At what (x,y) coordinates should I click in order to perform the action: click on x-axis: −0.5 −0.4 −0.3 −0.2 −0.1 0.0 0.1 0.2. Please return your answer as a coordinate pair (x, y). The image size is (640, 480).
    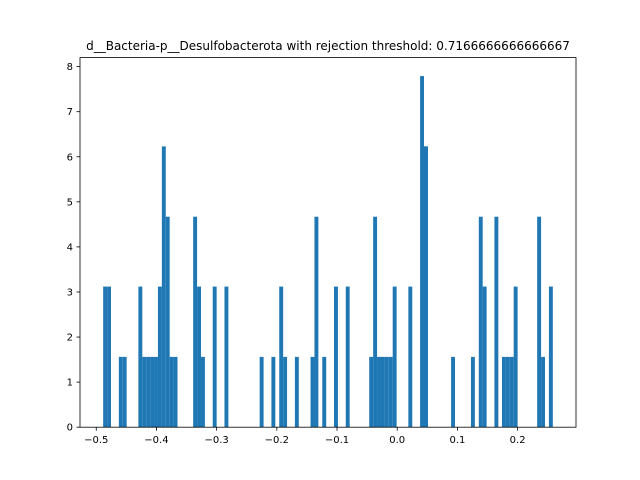
    Looking at the image, I should click on (305, 436).